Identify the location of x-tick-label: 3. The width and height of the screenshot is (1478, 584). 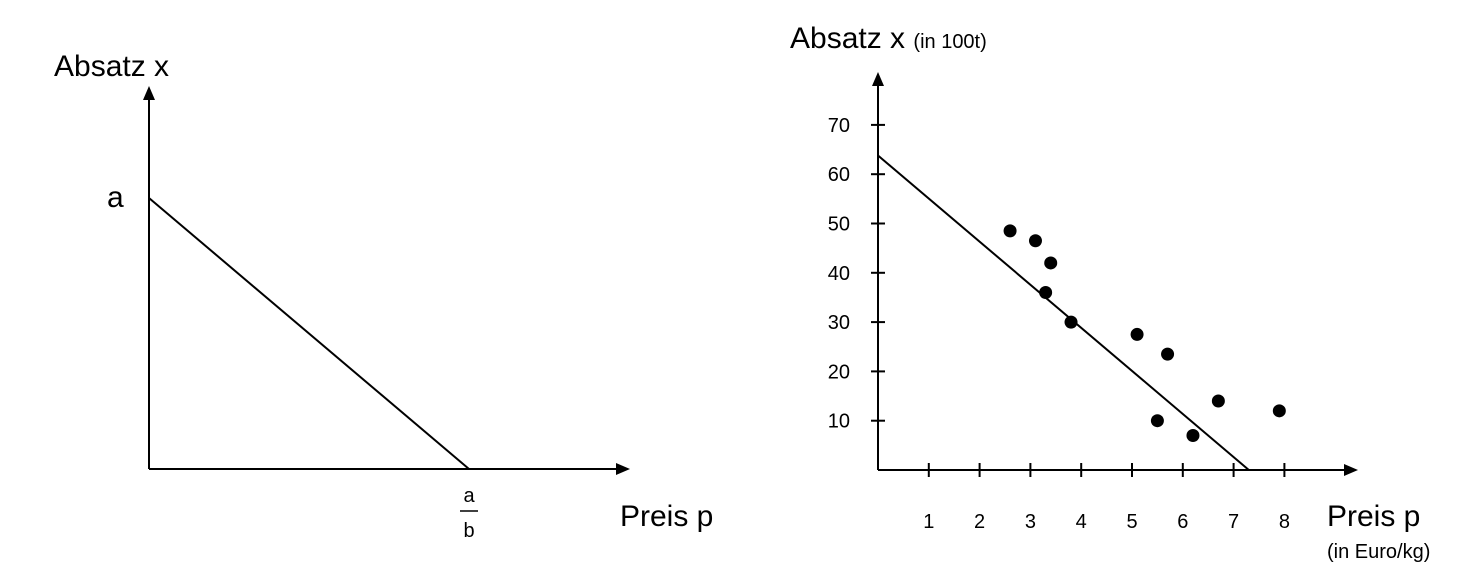
(1030, 522).